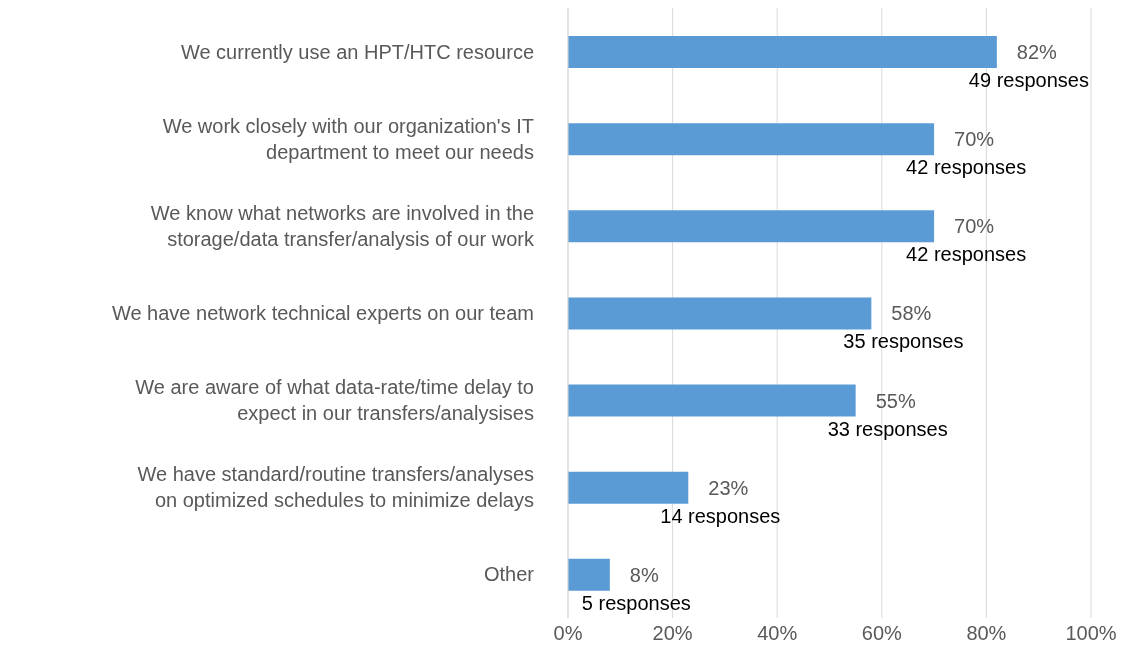 The height and width of the screenshot is (666, 1133). Describe the element at coordinates (357, 51) in the screenshot. I see `y-tick-label: We currently use an HPT/HTC resource` at that location.